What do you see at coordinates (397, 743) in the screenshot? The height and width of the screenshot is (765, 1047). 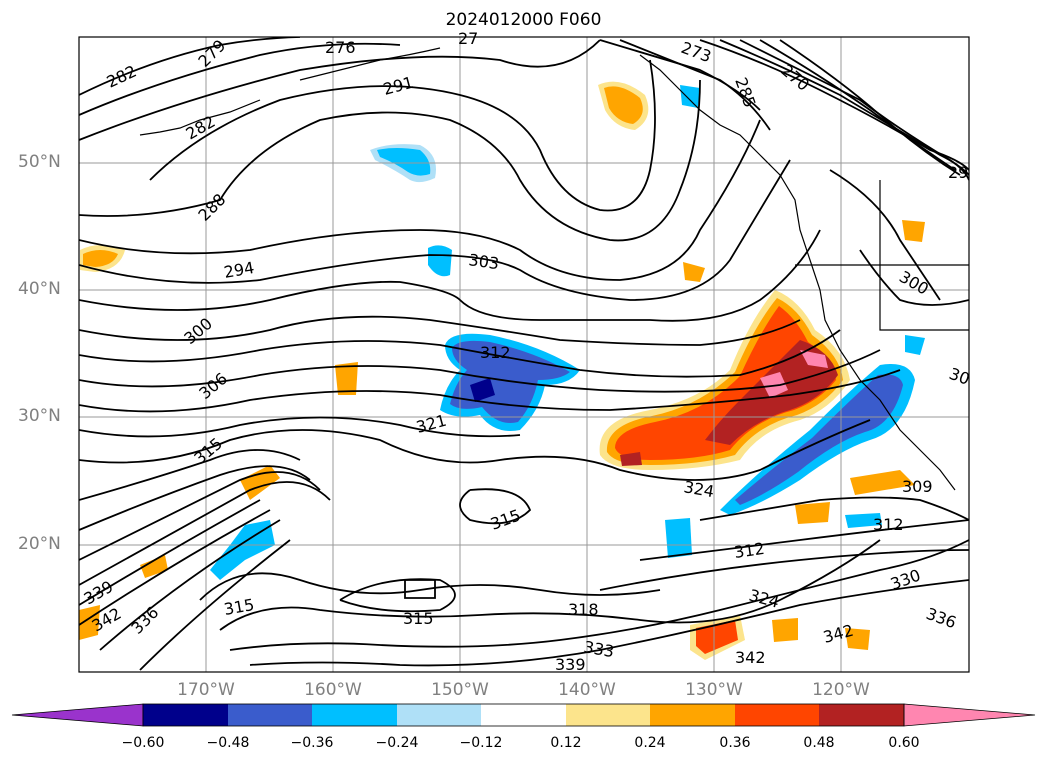 I see `colorbar-tick-label: −0.24` at bounding box center [397, 743].